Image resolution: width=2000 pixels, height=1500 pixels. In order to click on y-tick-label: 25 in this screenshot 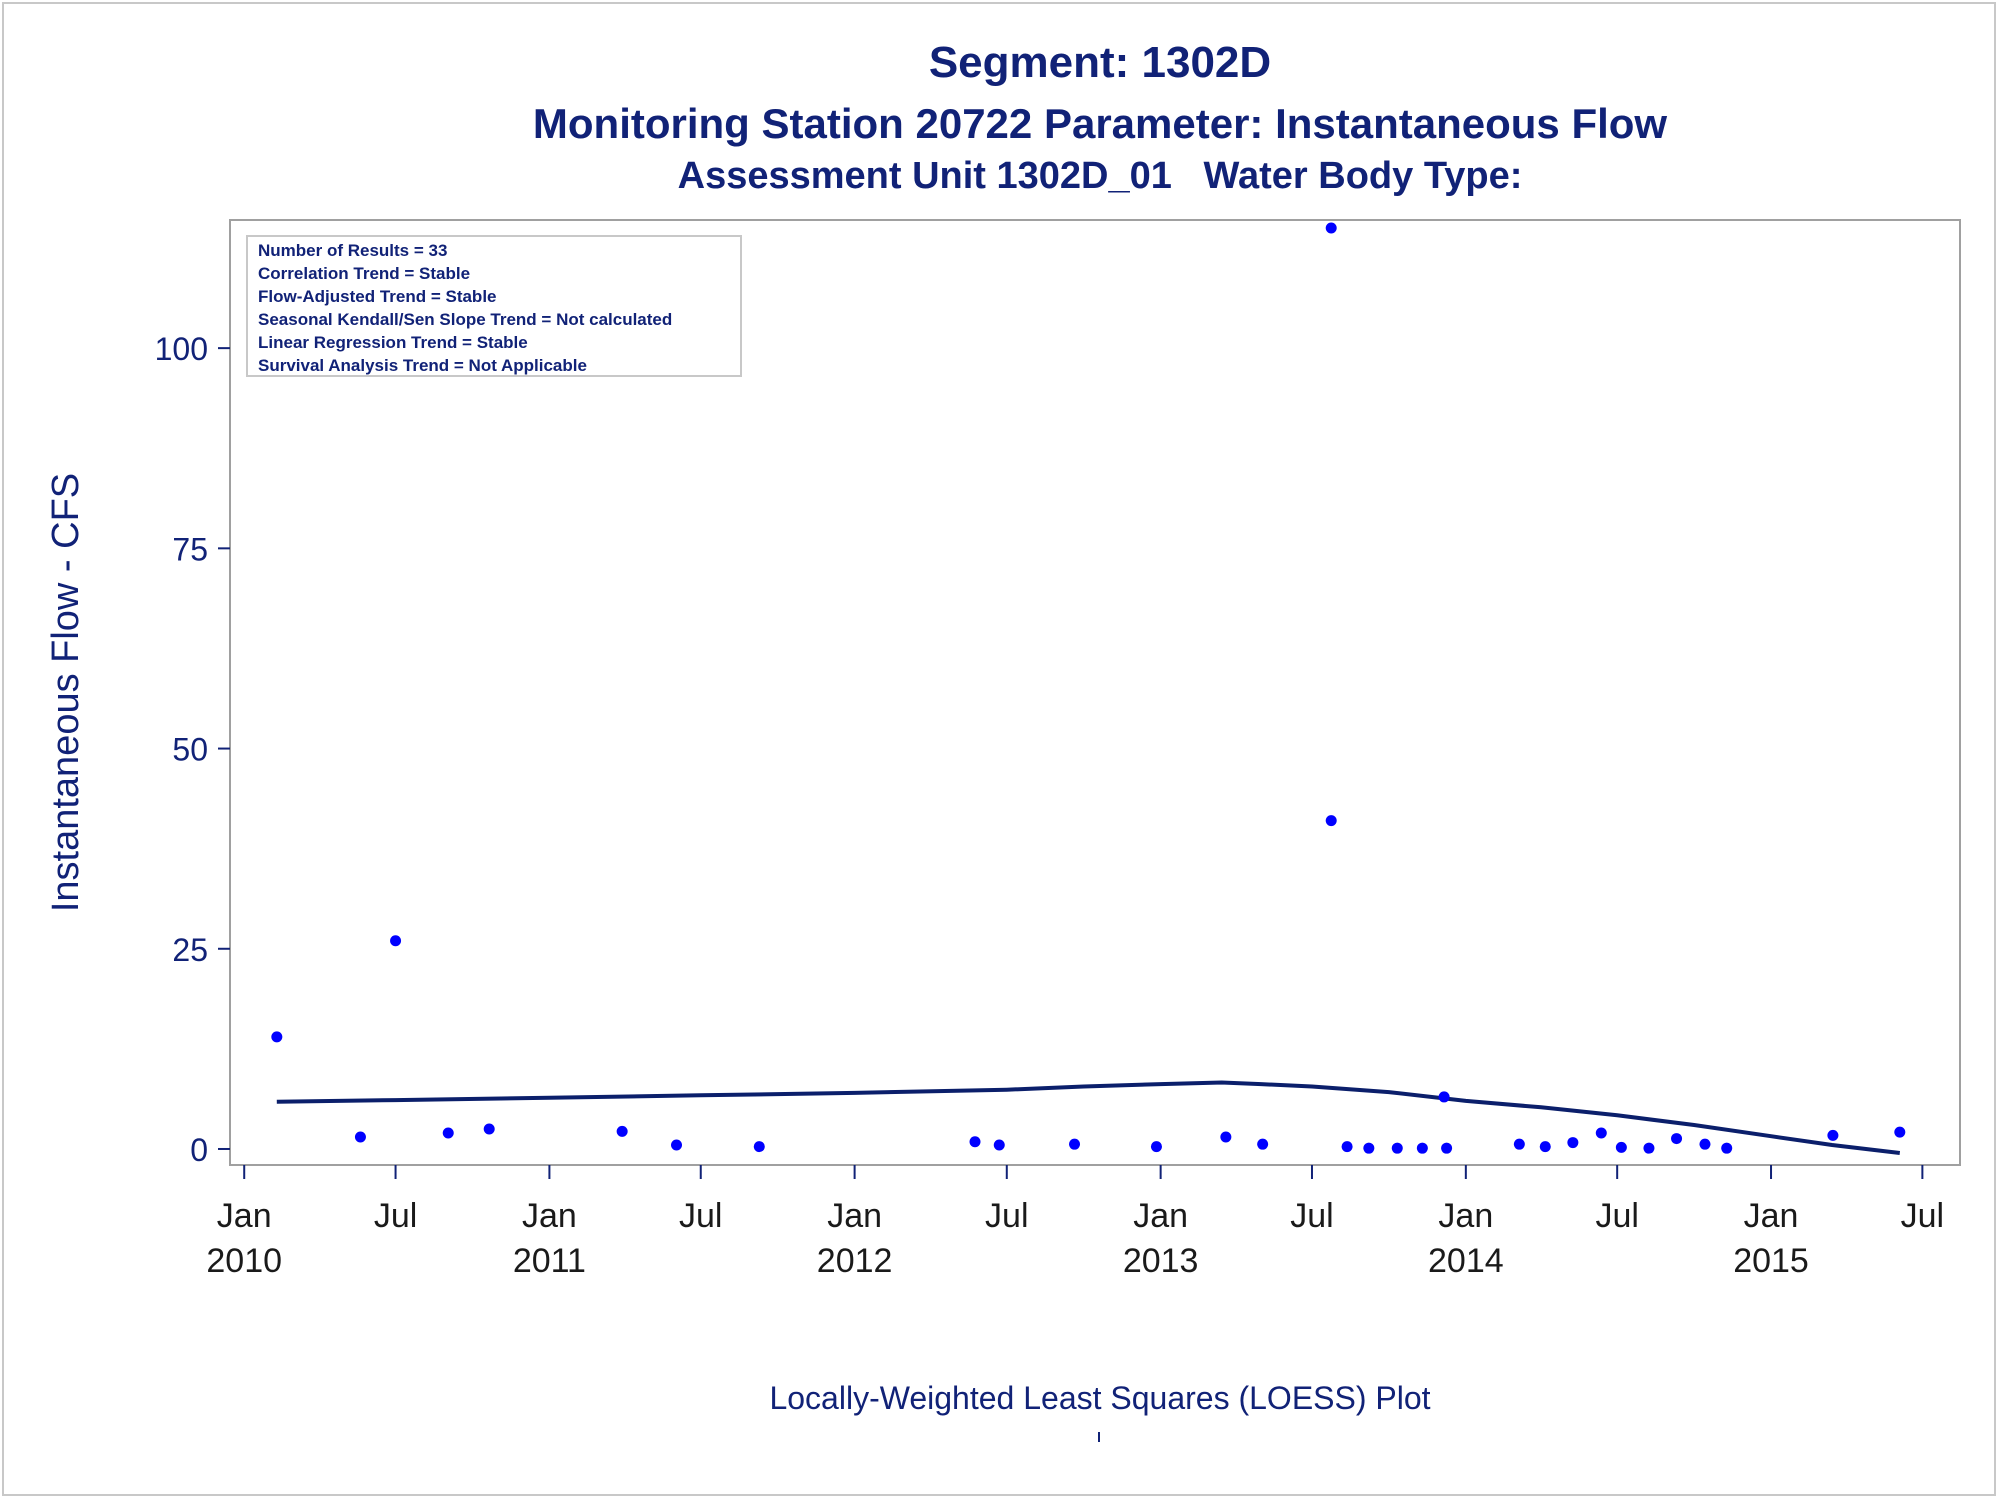, I will do `click(190, 950)`.